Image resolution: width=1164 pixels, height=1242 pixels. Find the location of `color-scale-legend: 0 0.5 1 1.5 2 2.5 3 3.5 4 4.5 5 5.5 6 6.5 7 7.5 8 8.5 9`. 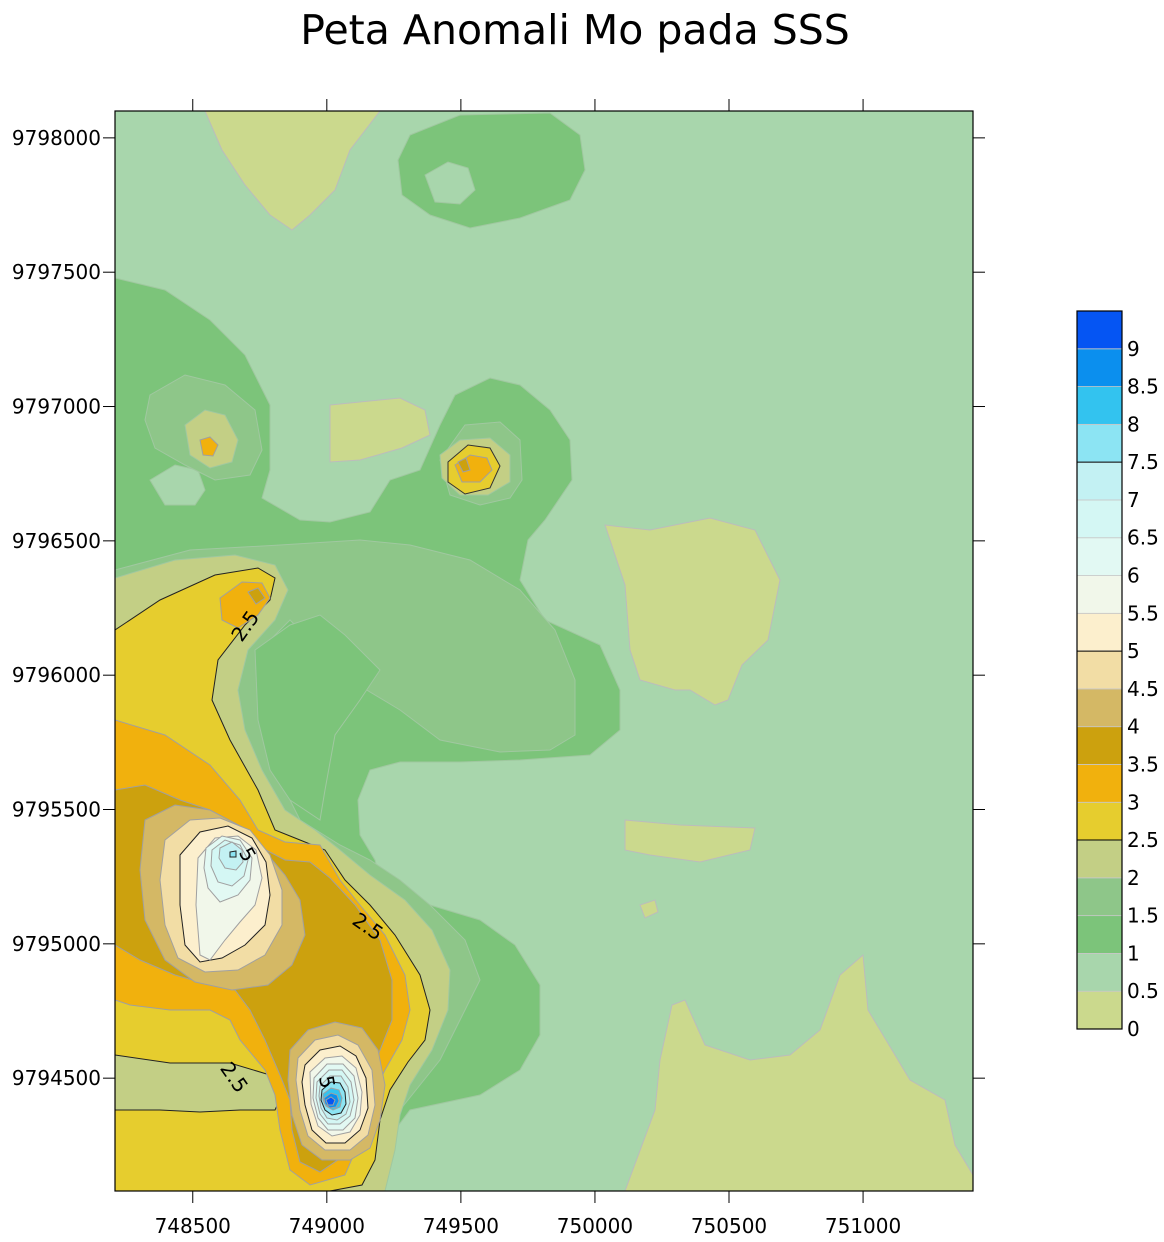

color-scale-legend: 0 0.5 1 1.5 2 2.5 3 3.5 4 4.5 5 5.5 6 6.5 7 7.5 8 8.5 9 is located at coordinates (1117, 675).